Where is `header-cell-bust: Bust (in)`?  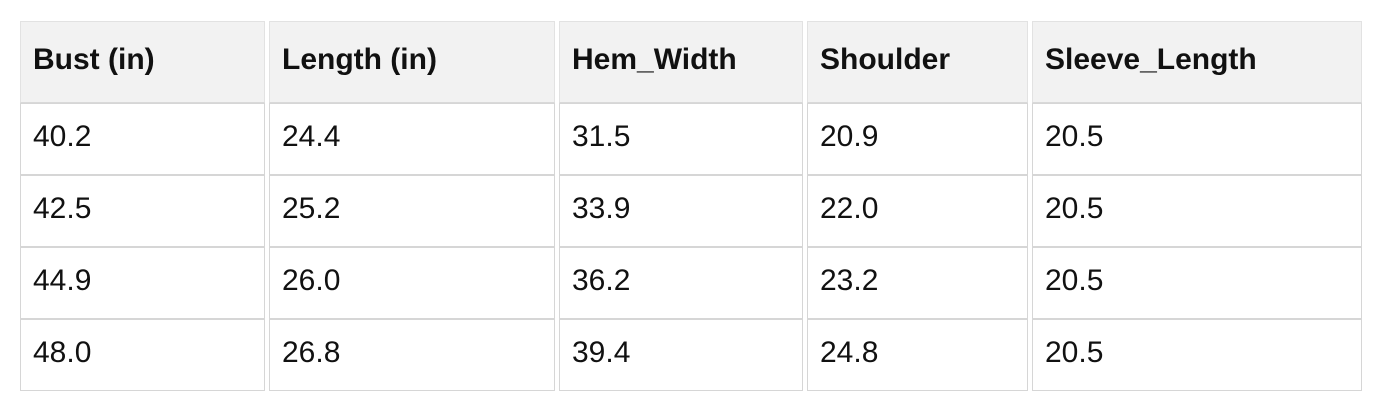
header-cell-bust: Bust (in) is located at coordinates (142, 62).